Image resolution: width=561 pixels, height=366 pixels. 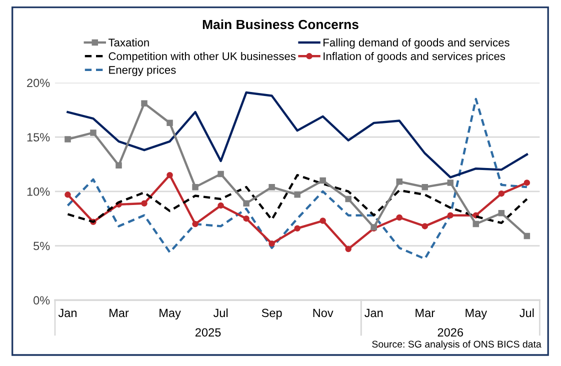 I want to click on legend-label: Competition with other UK businesses, so click(x=202, y=57).